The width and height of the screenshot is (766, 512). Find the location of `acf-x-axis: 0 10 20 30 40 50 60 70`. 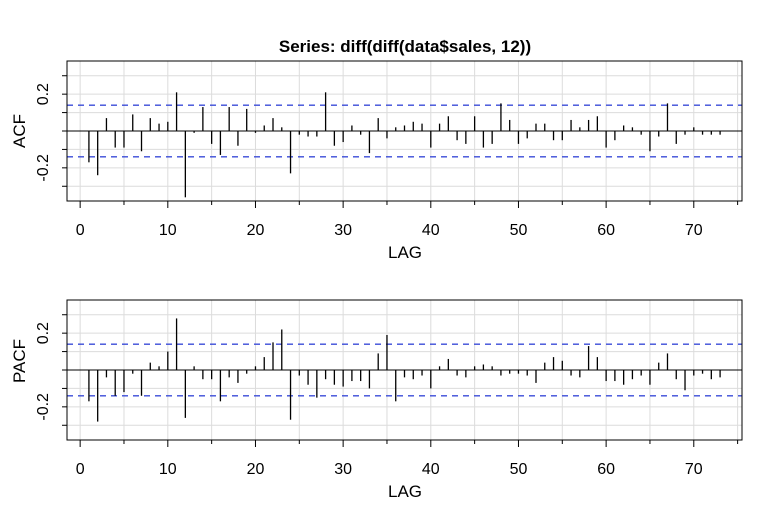

acf-x-axis: 0 10 20 30 40 50 60 70 is located at coordinates (407, 220).